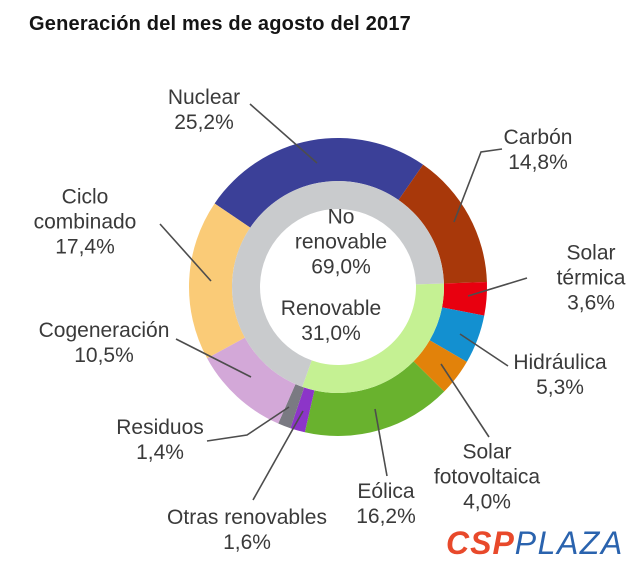 This screenshot has height=573, width=640. I want to click on donut-segment-residuos, so click(291, 406).